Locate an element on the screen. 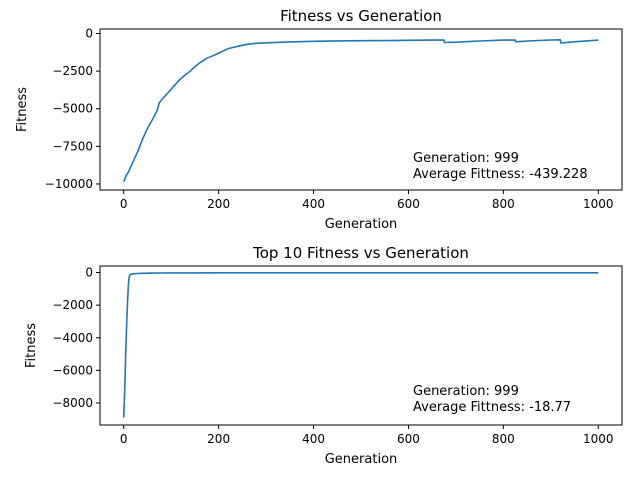 The width and height of the screenshot is (640, 480). y-tick-label: −2500 is located at coordinates (72, 71).